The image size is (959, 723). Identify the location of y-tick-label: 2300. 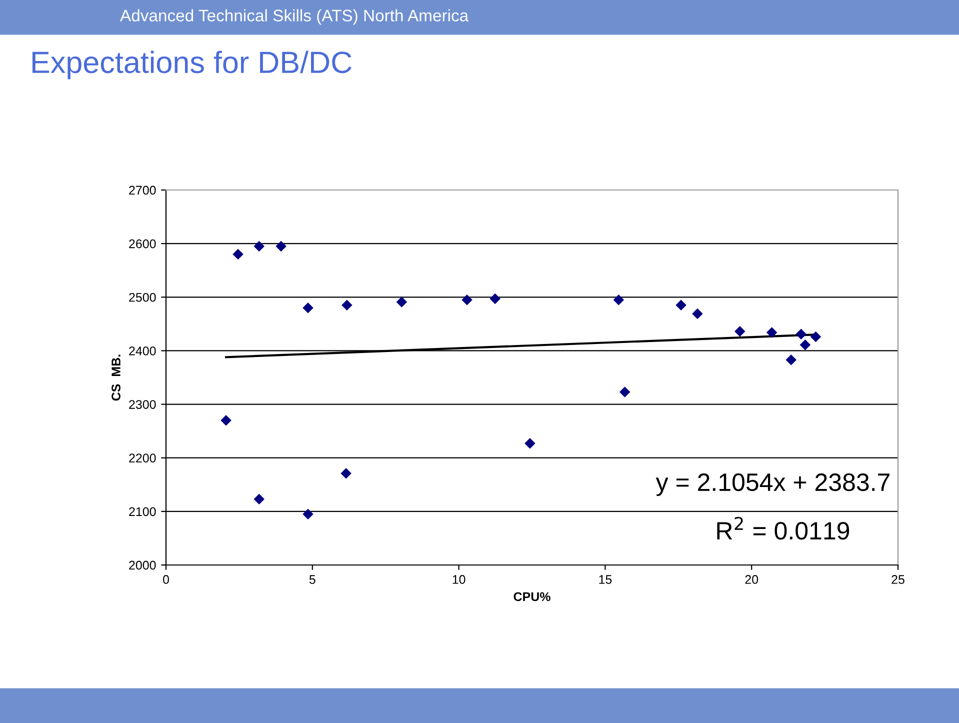
(142, 404).